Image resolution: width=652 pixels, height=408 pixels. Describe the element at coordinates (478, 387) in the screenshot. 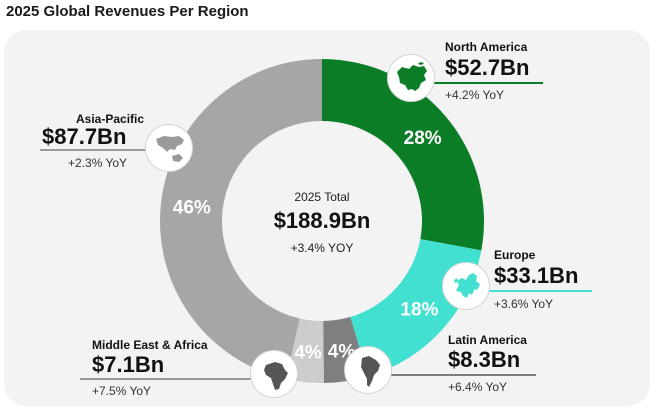

I see `latin-america-yoy: +6.4% YoY` at that location.